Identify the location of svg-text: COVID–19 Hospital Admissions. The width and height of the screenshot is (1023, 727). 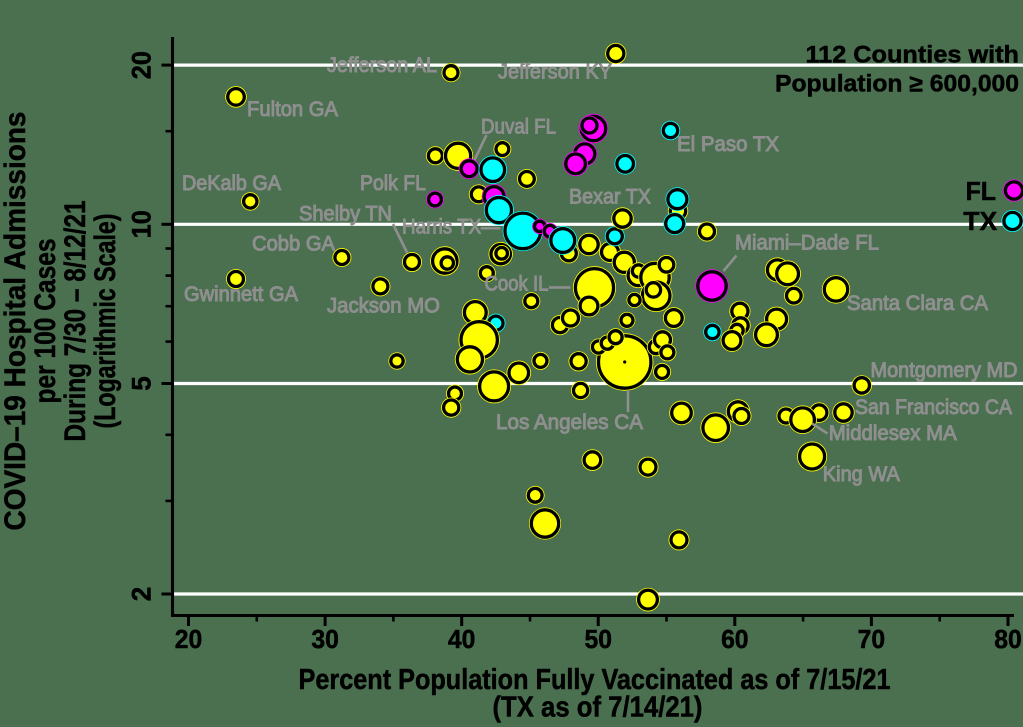
(16, 321).